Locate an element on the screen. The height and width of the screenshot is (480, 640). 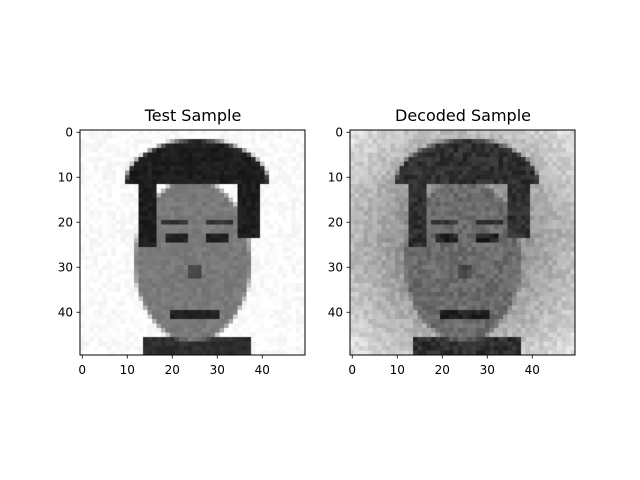
test-sample-x-axis: 0 10 20 30 40 is located at coordinates (174, 366).